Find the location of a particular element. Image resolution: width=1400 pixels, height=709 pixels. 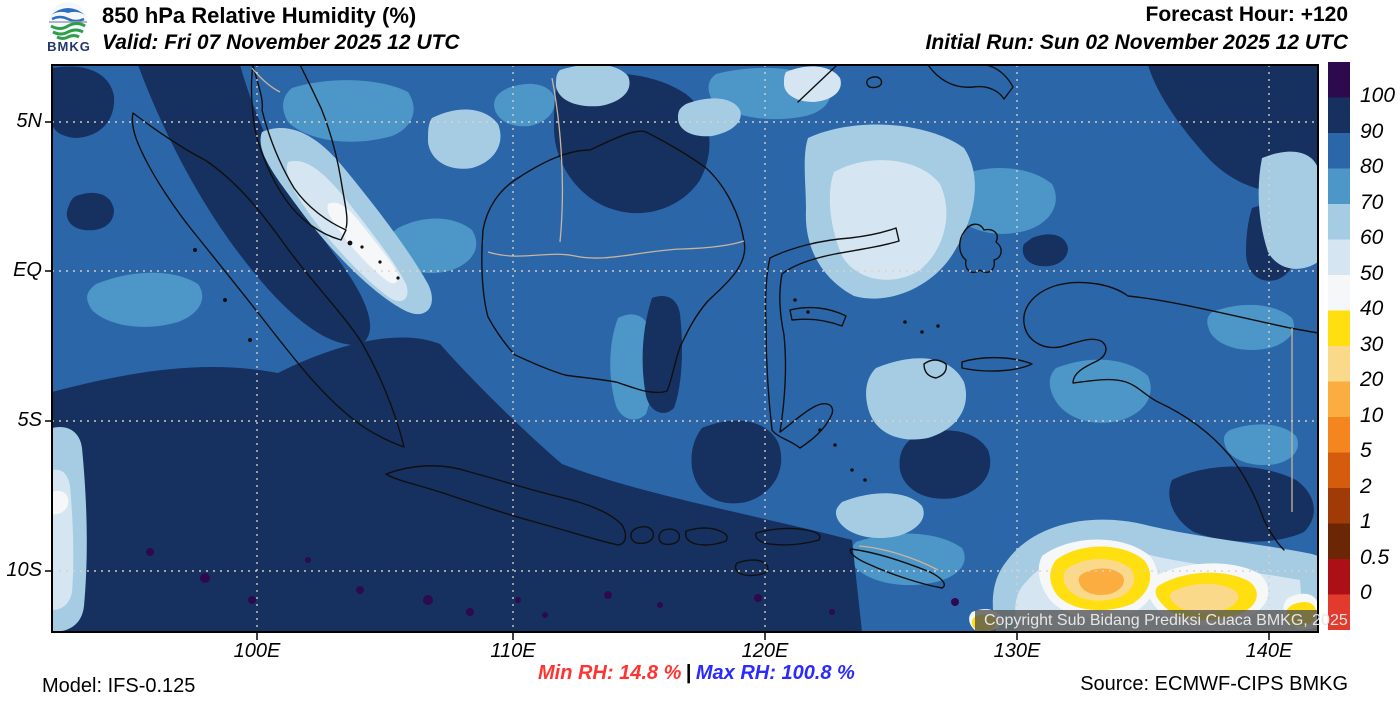

lat-tick-5s: 5S is located at coordinates (29, 420).